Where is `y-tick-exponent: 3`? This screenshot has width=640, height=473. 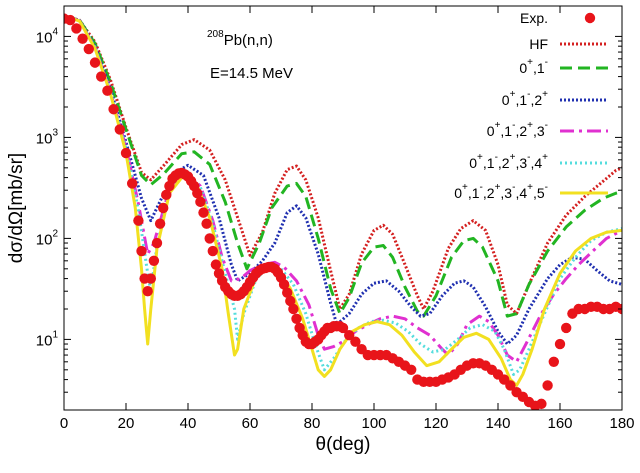 y-tick-exponent: 3 is located at coordinates (55, 132).